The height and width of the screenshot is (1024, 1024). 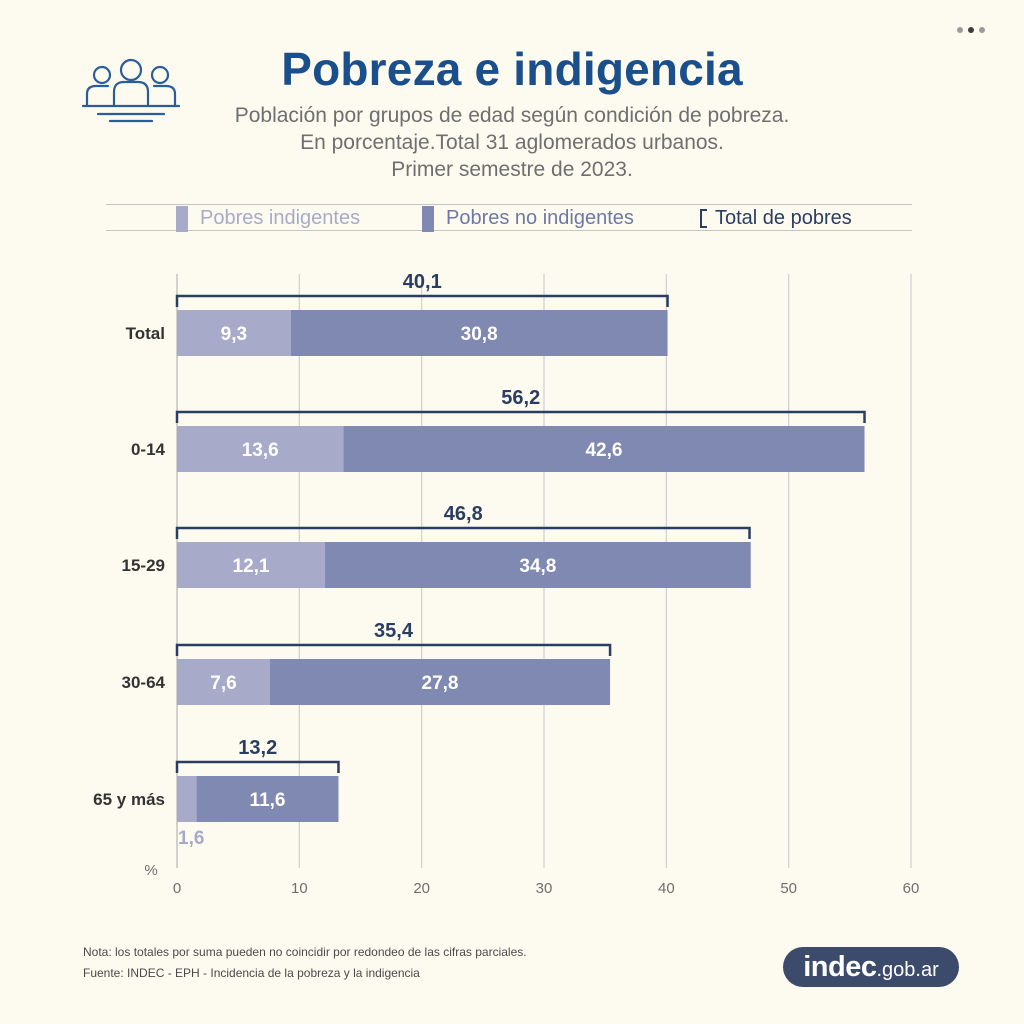 I want to click on legend-swatch-indigentes, so click(x=182, y=218).